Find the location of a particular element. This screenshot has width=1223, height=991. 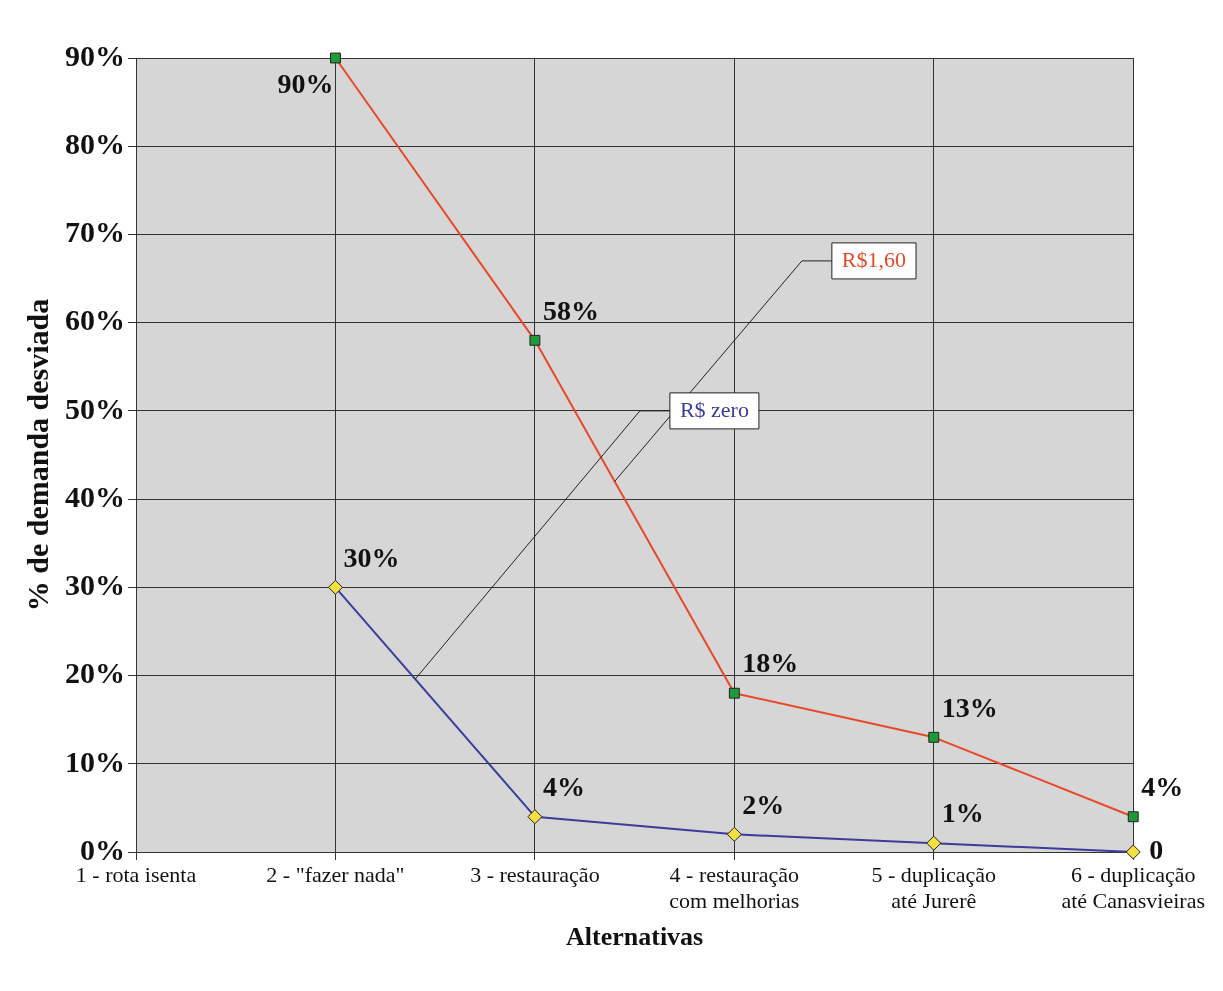

y-tick-label: 80% is located at coordinates (95, 143).